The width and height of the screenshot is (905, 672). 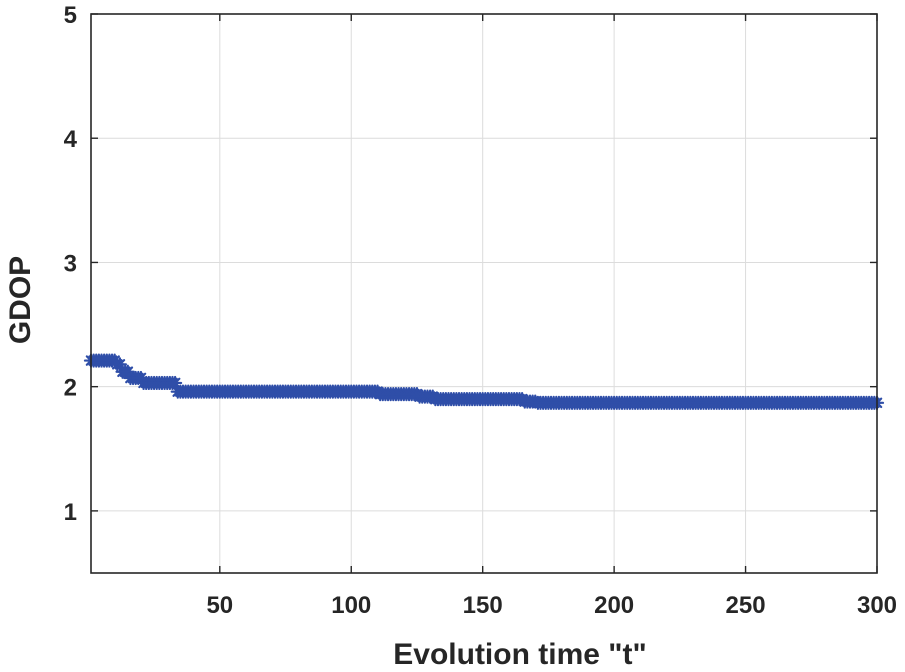 I want to click on y-tick-label: 4, so click(x=71, y=139).